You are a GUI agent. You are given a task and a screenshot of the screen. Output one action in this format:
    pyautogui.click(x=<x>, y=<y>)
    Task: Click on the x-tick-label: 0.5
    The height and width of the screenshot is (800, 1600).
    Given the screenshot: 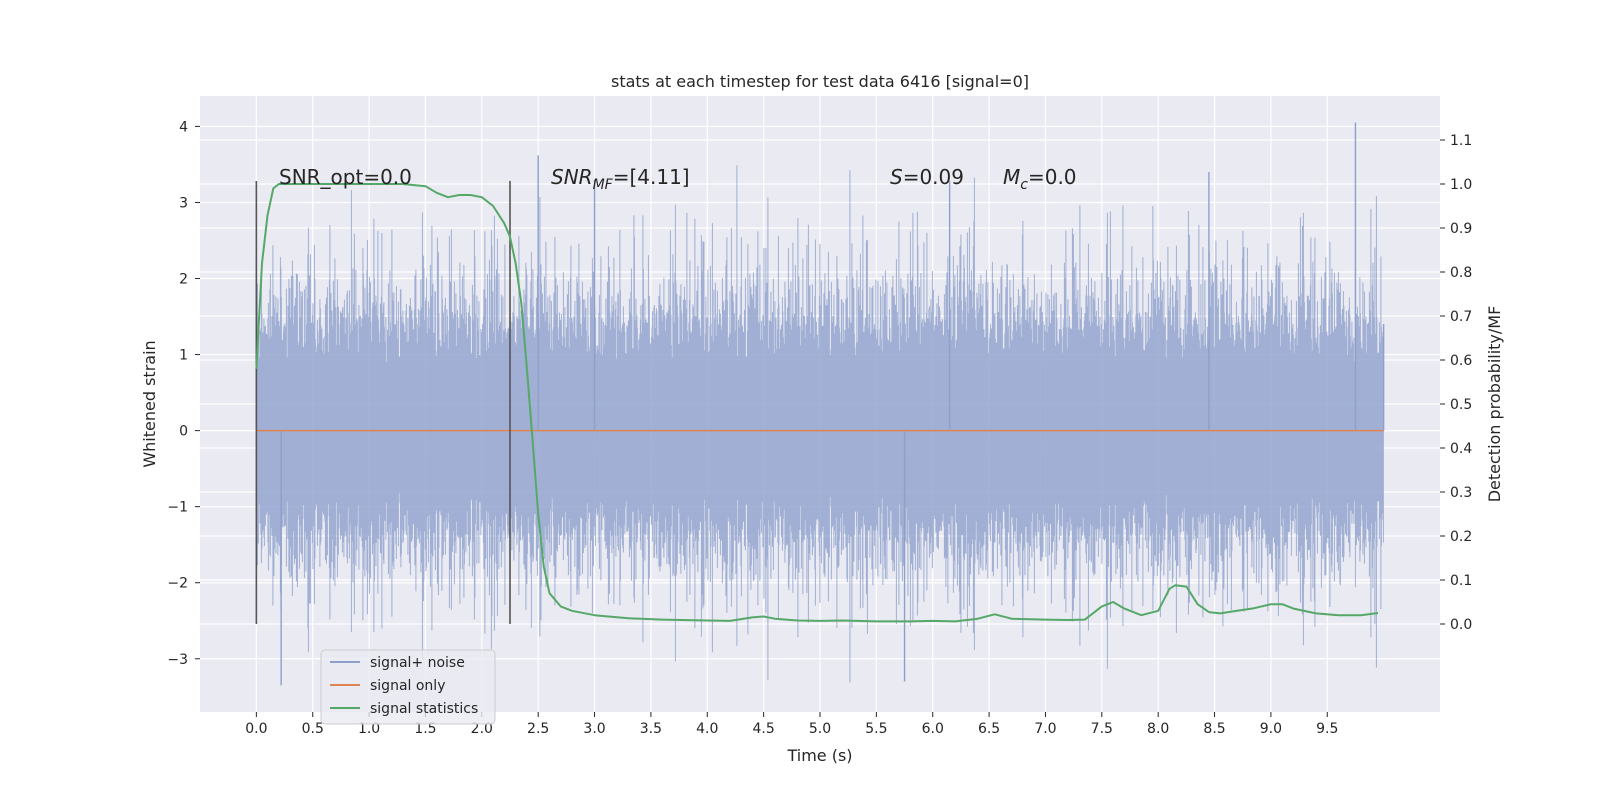 What is the action you would take?
    pyautogui.click(x=313, y=729)
    